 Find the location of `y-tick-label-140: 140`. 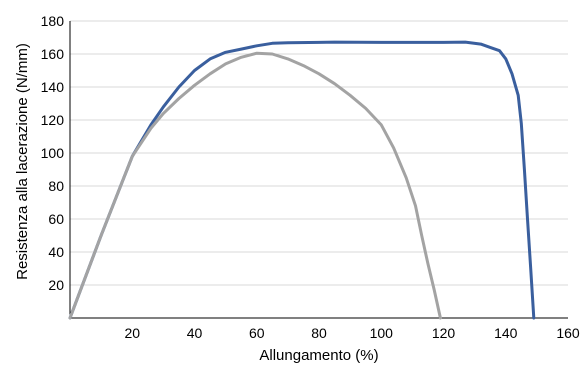

y-tick-label-140: 140 is located at coordinates (53, 87).